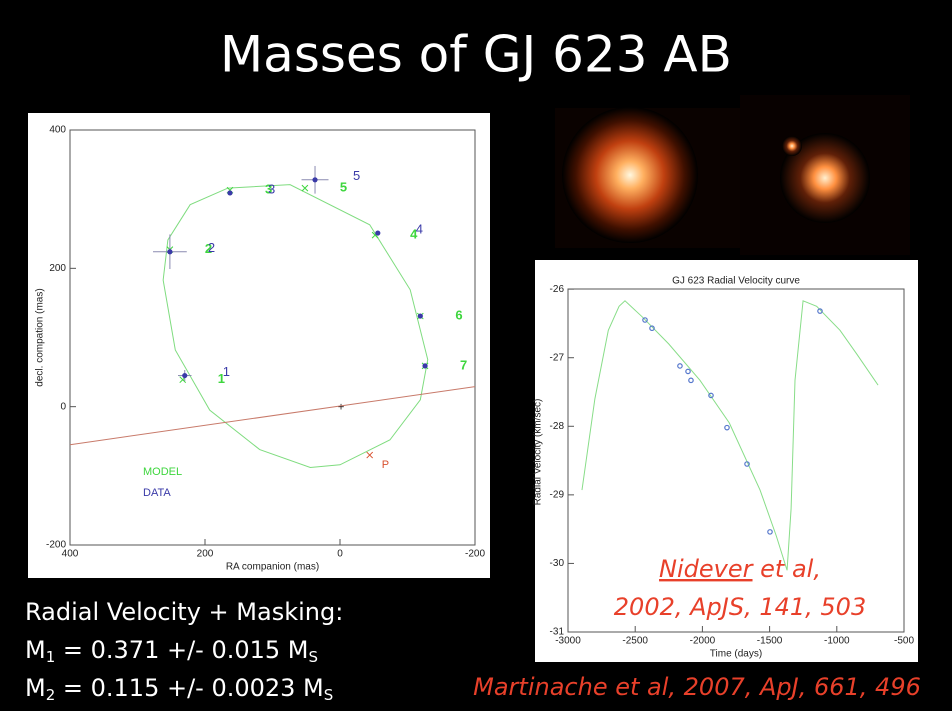 The height and width of the screenshot is (711, 952). What do you see at coordinates (740, 607) in the screenshot?
I see `citation-rv-ref: 2002, ApJS, 141, 503` at bounding box center [740, 607].